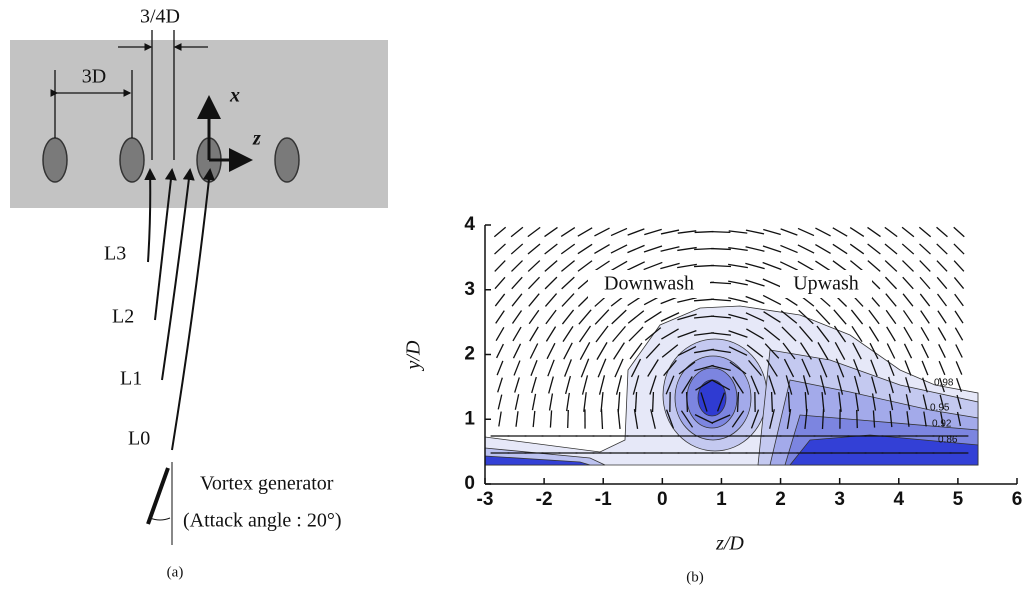 The image size is (1028, 594). I want to click on x-tick-label: -3, so click(485, 499).